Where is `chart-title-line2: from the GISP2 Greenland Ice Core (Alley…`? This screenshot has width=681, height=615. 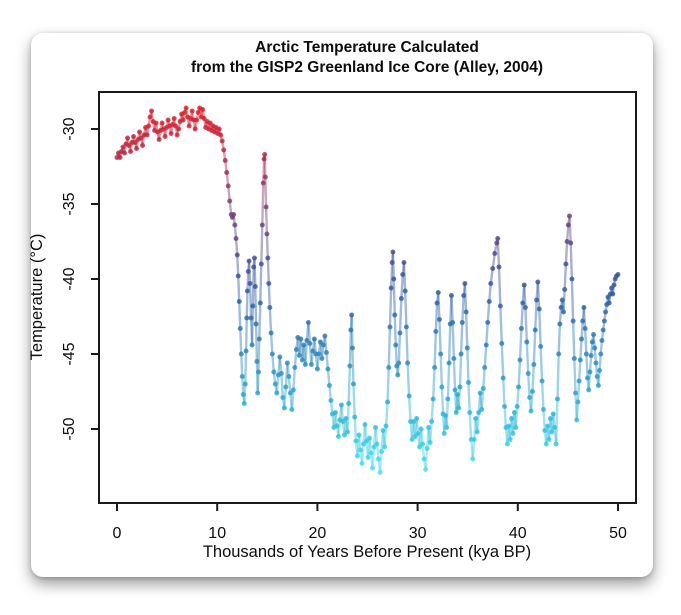
chart-title-line2: from the GISP2 Greenland Ice Core (Alley… is located at coordinates (367, 67).